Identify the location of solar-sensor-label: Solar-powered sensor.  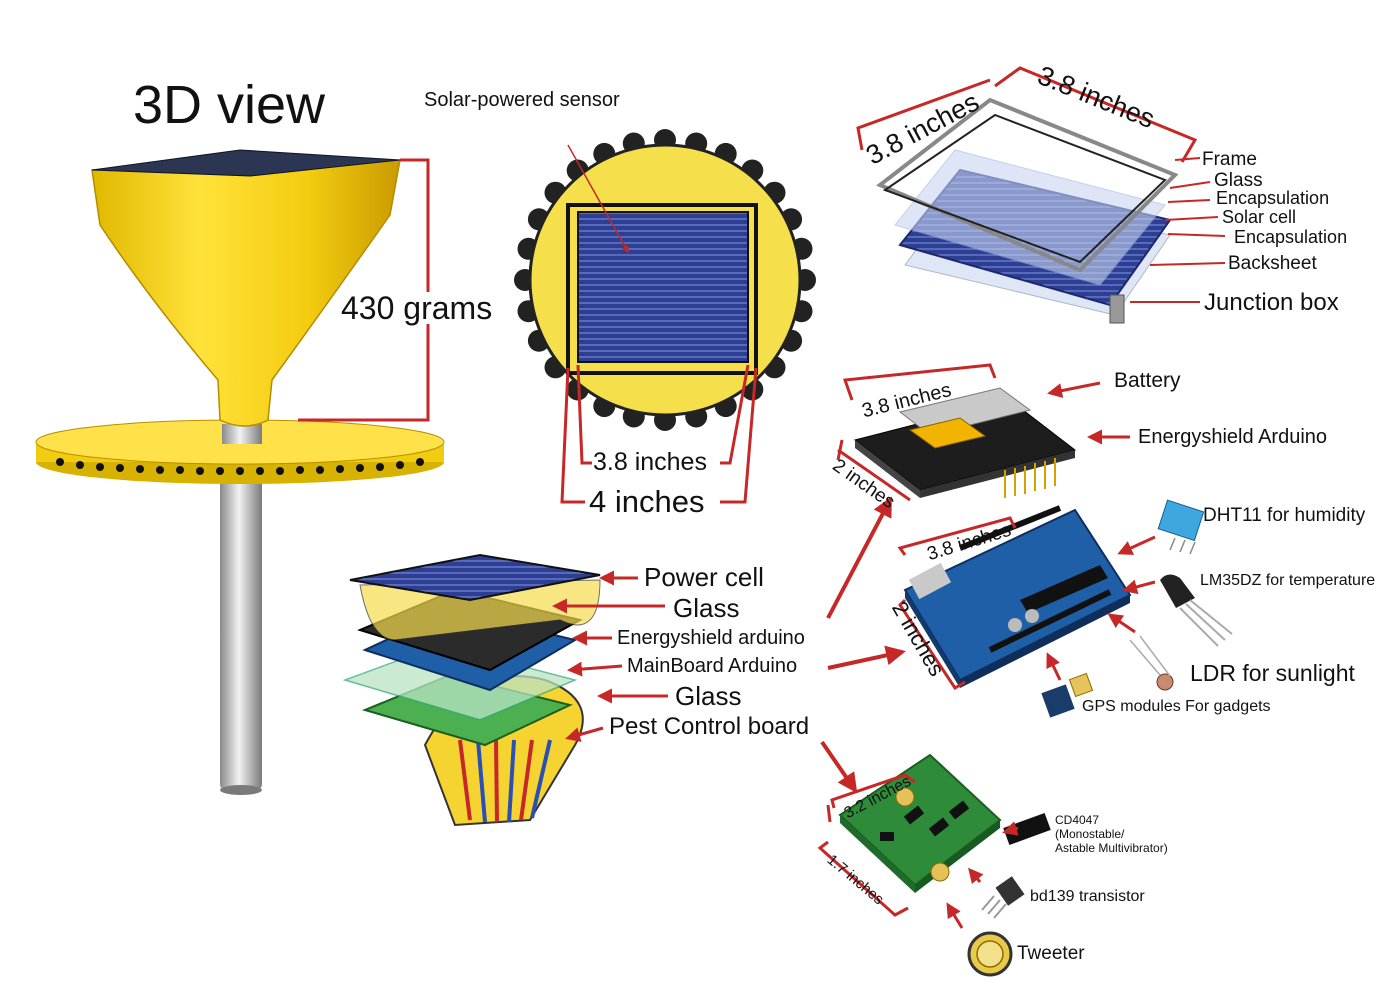
(522, 100).